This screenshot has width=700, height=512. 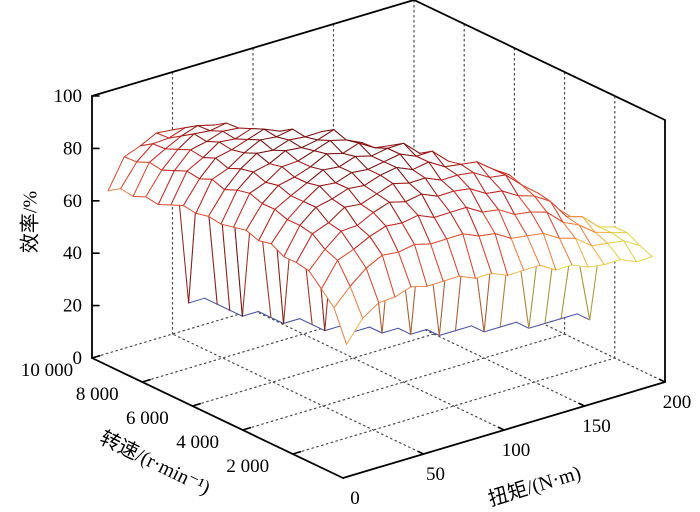 I want to click on svg-text: 20, so click(x=72, y=306).